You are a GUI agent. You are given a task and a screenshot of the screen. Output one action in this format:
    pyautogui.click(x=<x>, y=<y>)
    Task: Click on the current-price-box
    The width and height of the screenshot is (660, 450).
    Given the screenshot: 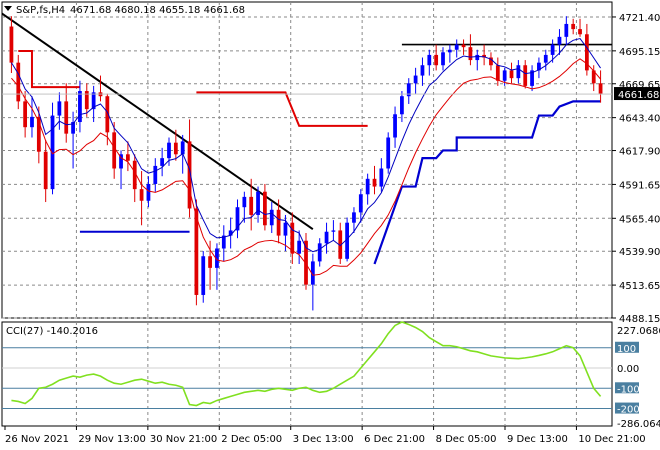 What is the action you would take?
    pyautogui.click(x=637, y=94)
    